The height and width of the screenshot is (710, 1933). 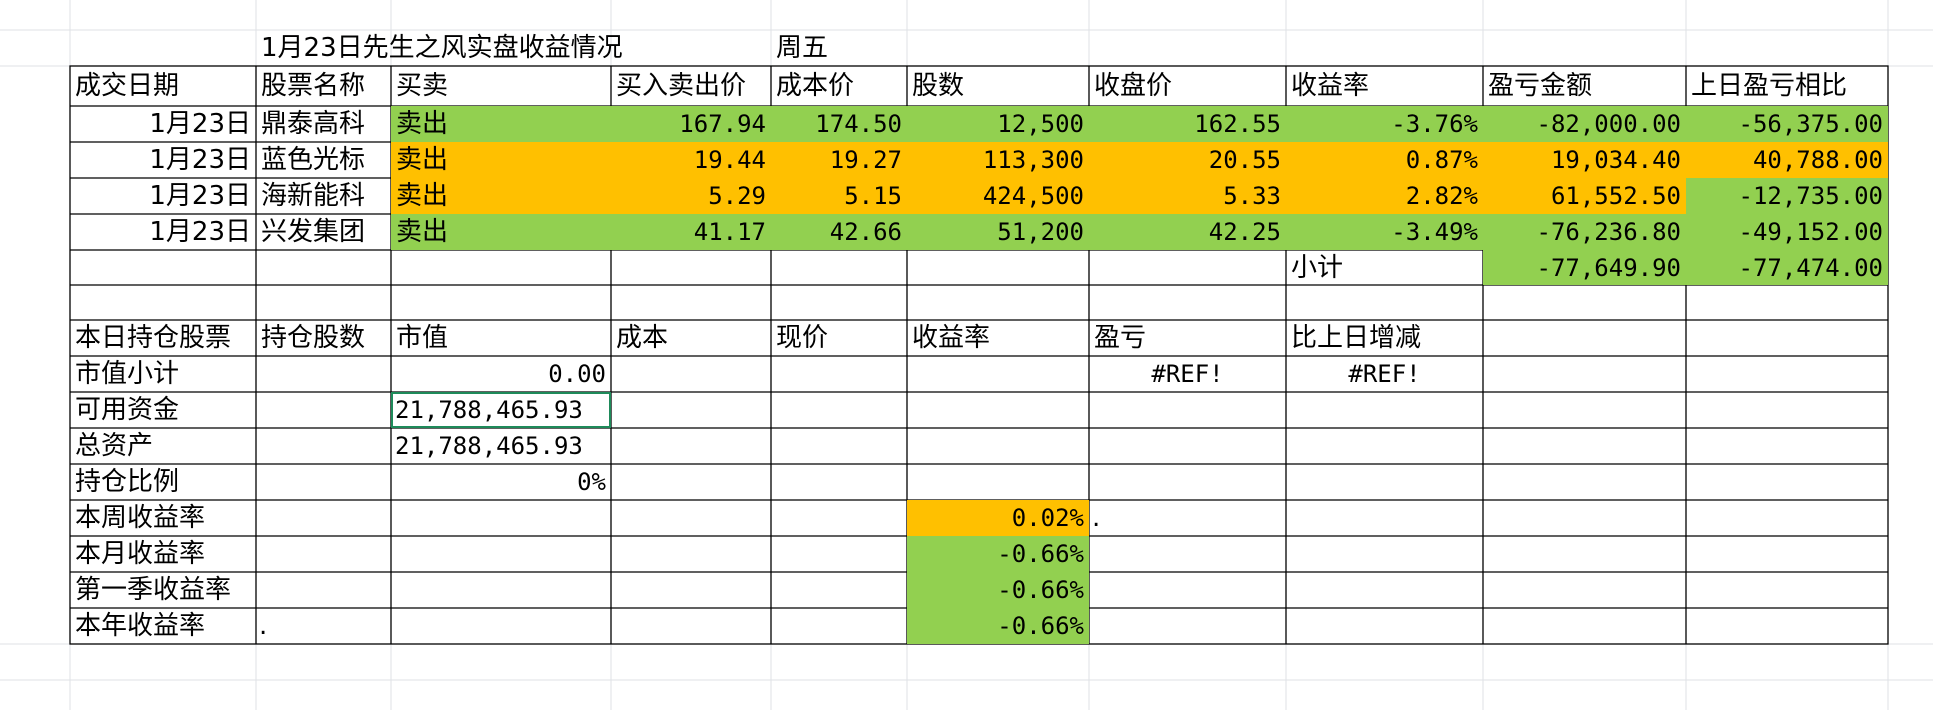 What do you see at coordinates (127, 86) in the screenshot?
I see `col-header-date: 成交日期` at bounding box center [127, 86].